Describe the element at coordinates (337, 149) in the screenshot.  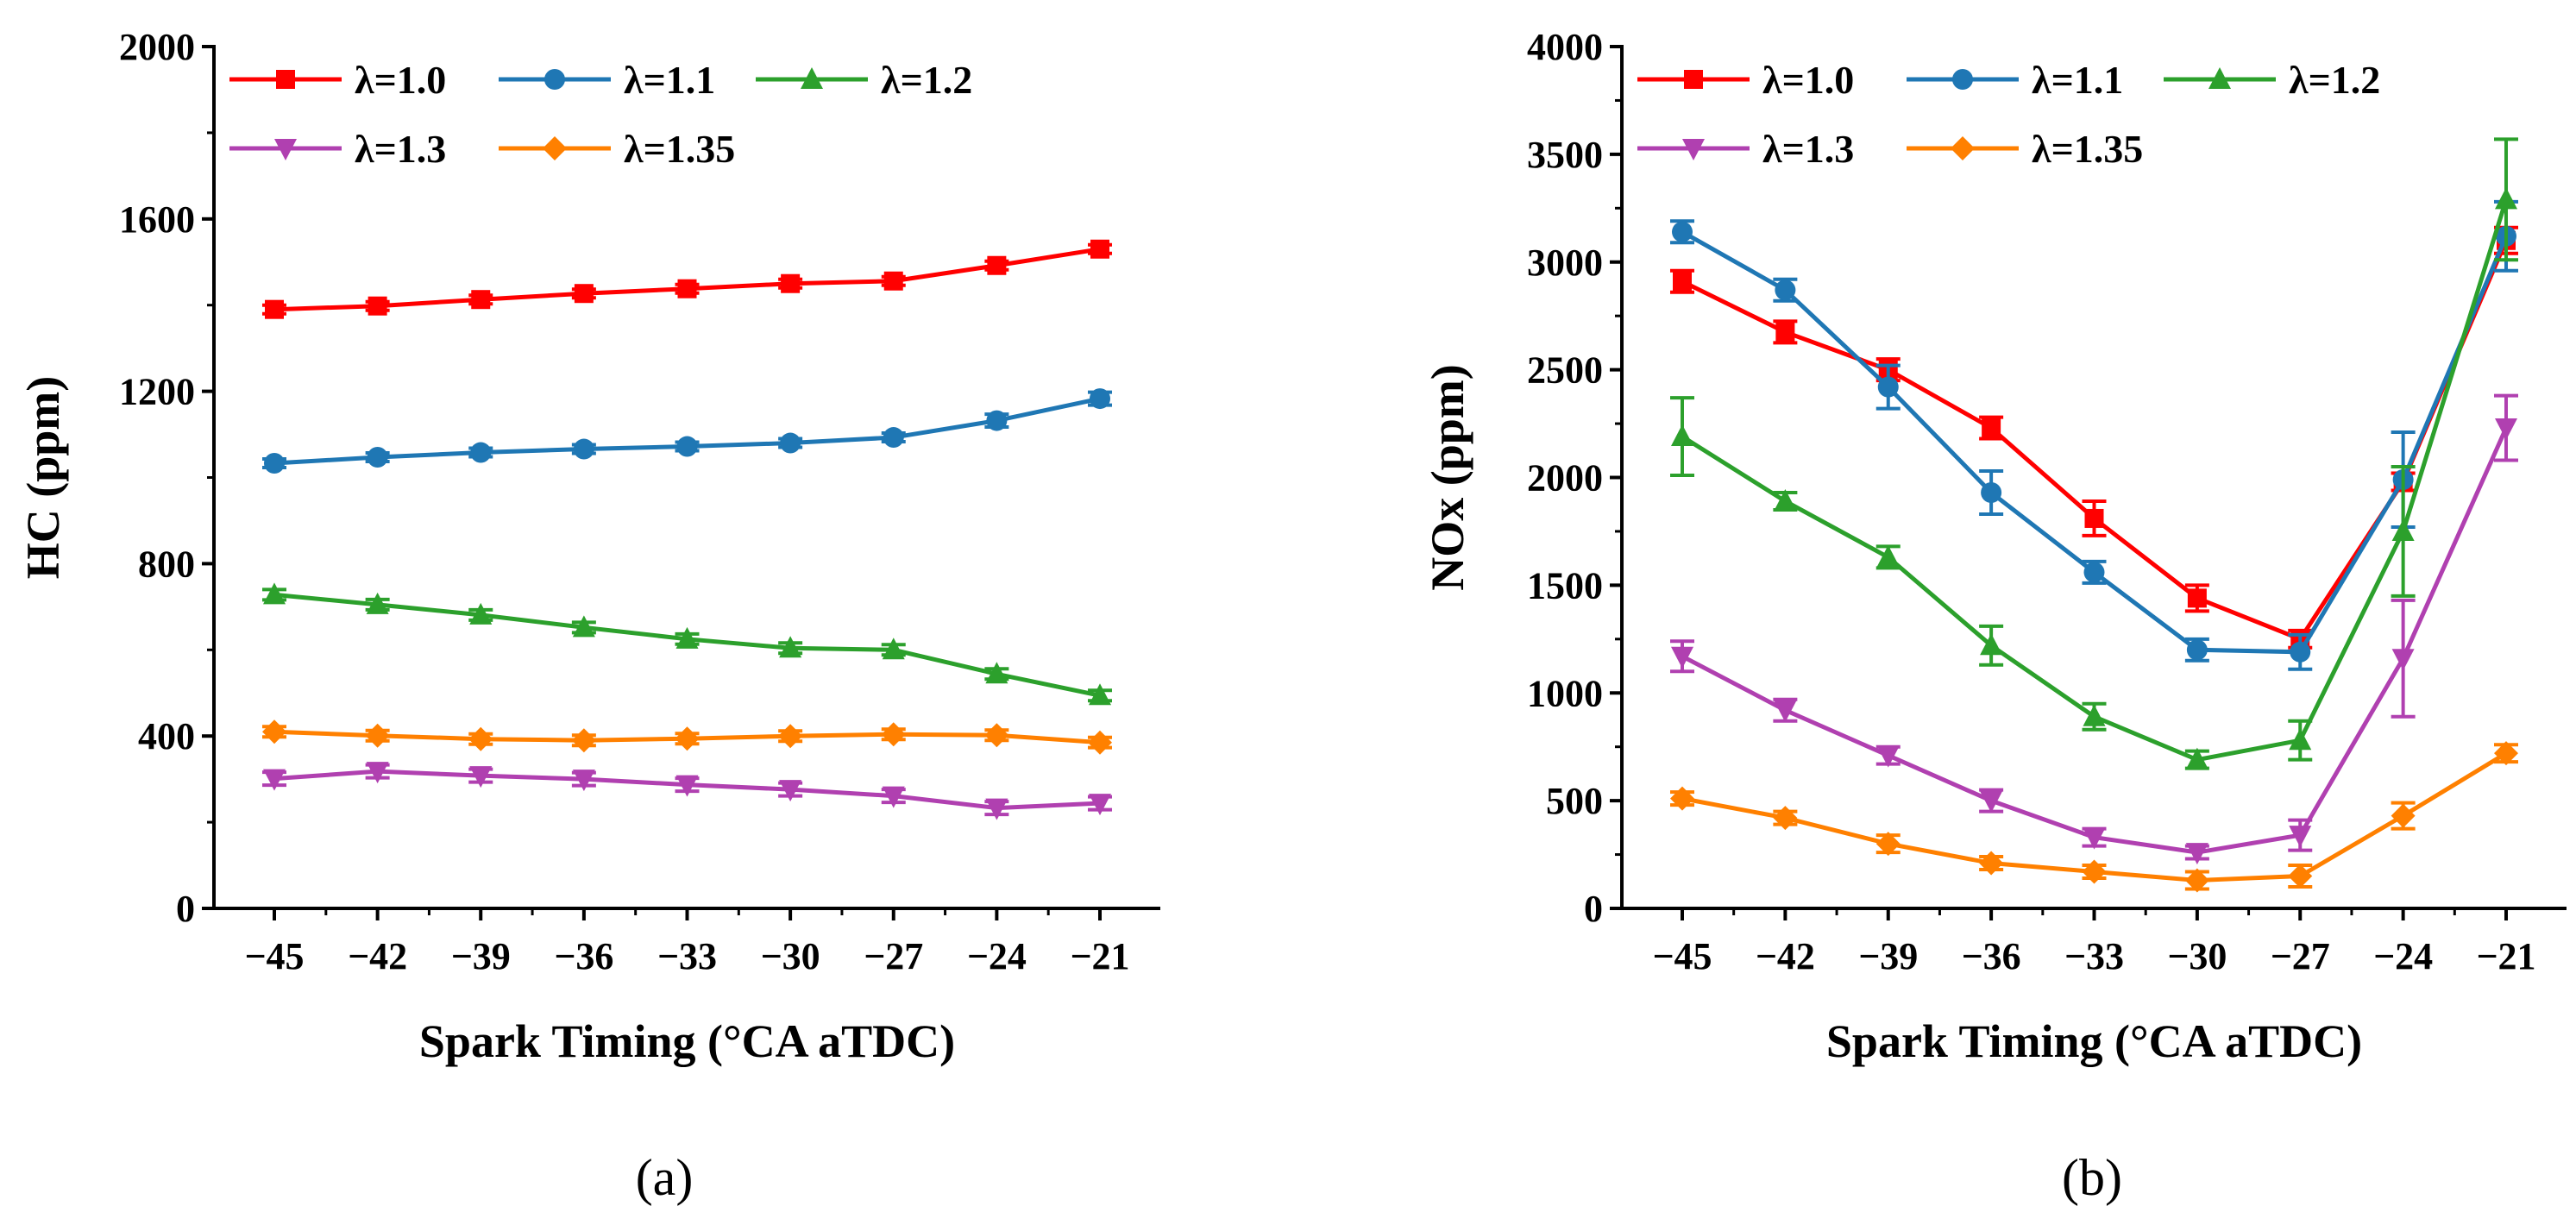
I see `legend-entry: λ=1.3` at that location.